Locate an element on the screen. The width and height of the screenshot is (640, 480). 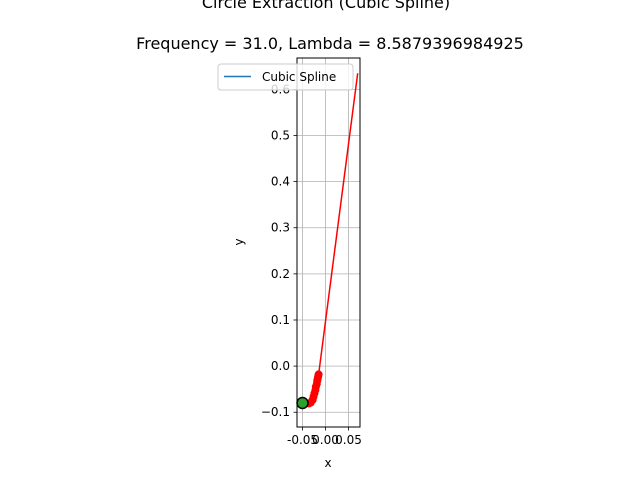
x-tick-label: 0.00 is located at coordinates (325, 440).